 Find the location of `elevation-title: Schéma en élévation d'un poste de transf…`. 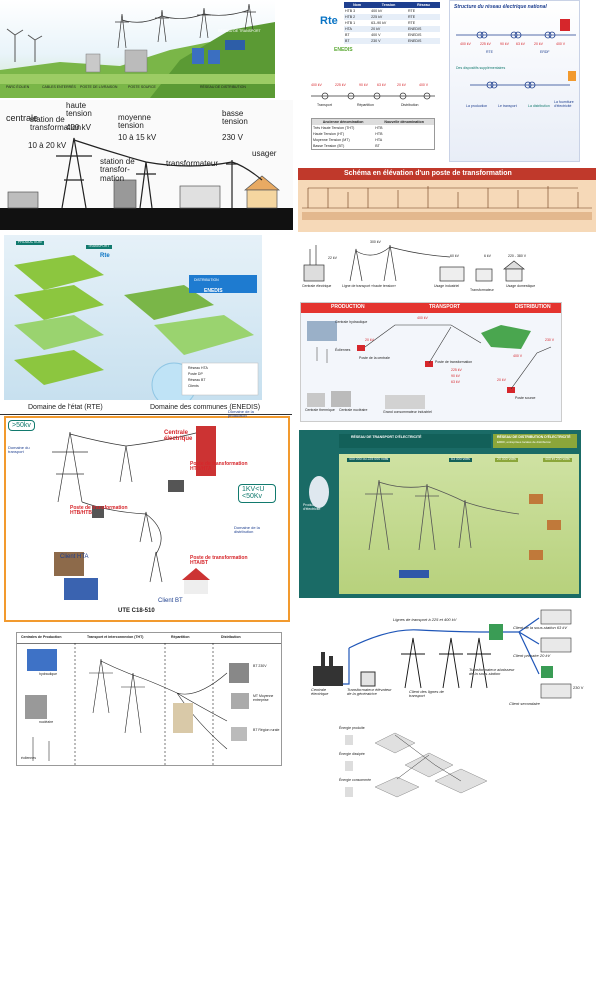

elevation-title: Schéma en élévation d'un poste de transf… is located at coordinates (428, 173).